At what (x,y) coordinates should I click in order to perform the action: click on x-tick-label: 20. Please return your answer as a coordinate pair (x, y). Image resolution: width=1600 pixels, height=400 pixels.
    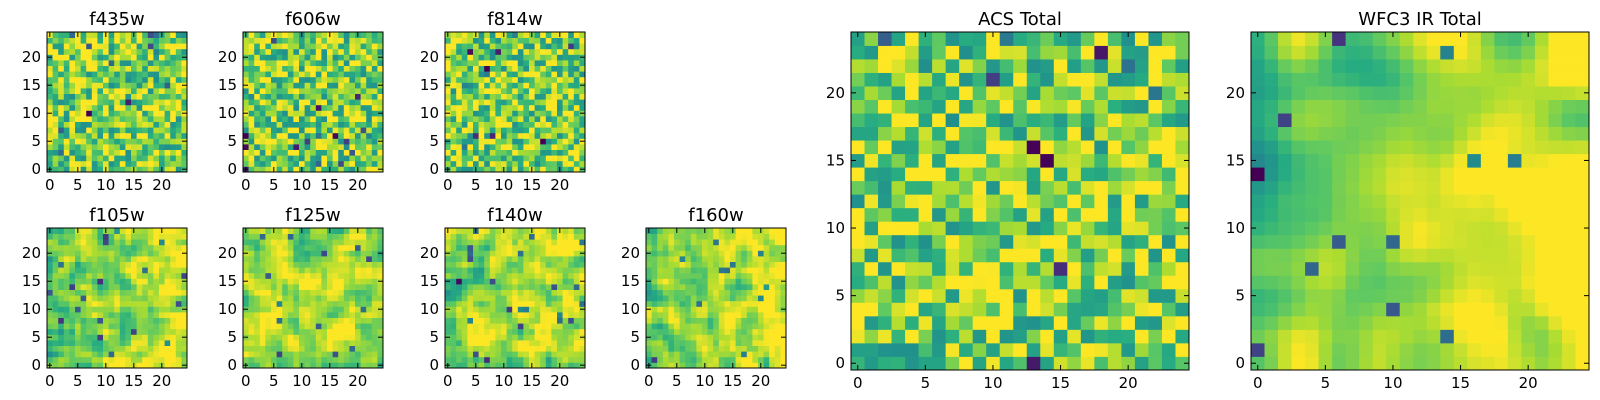
    Looking at the image, I should click on (161, 381).